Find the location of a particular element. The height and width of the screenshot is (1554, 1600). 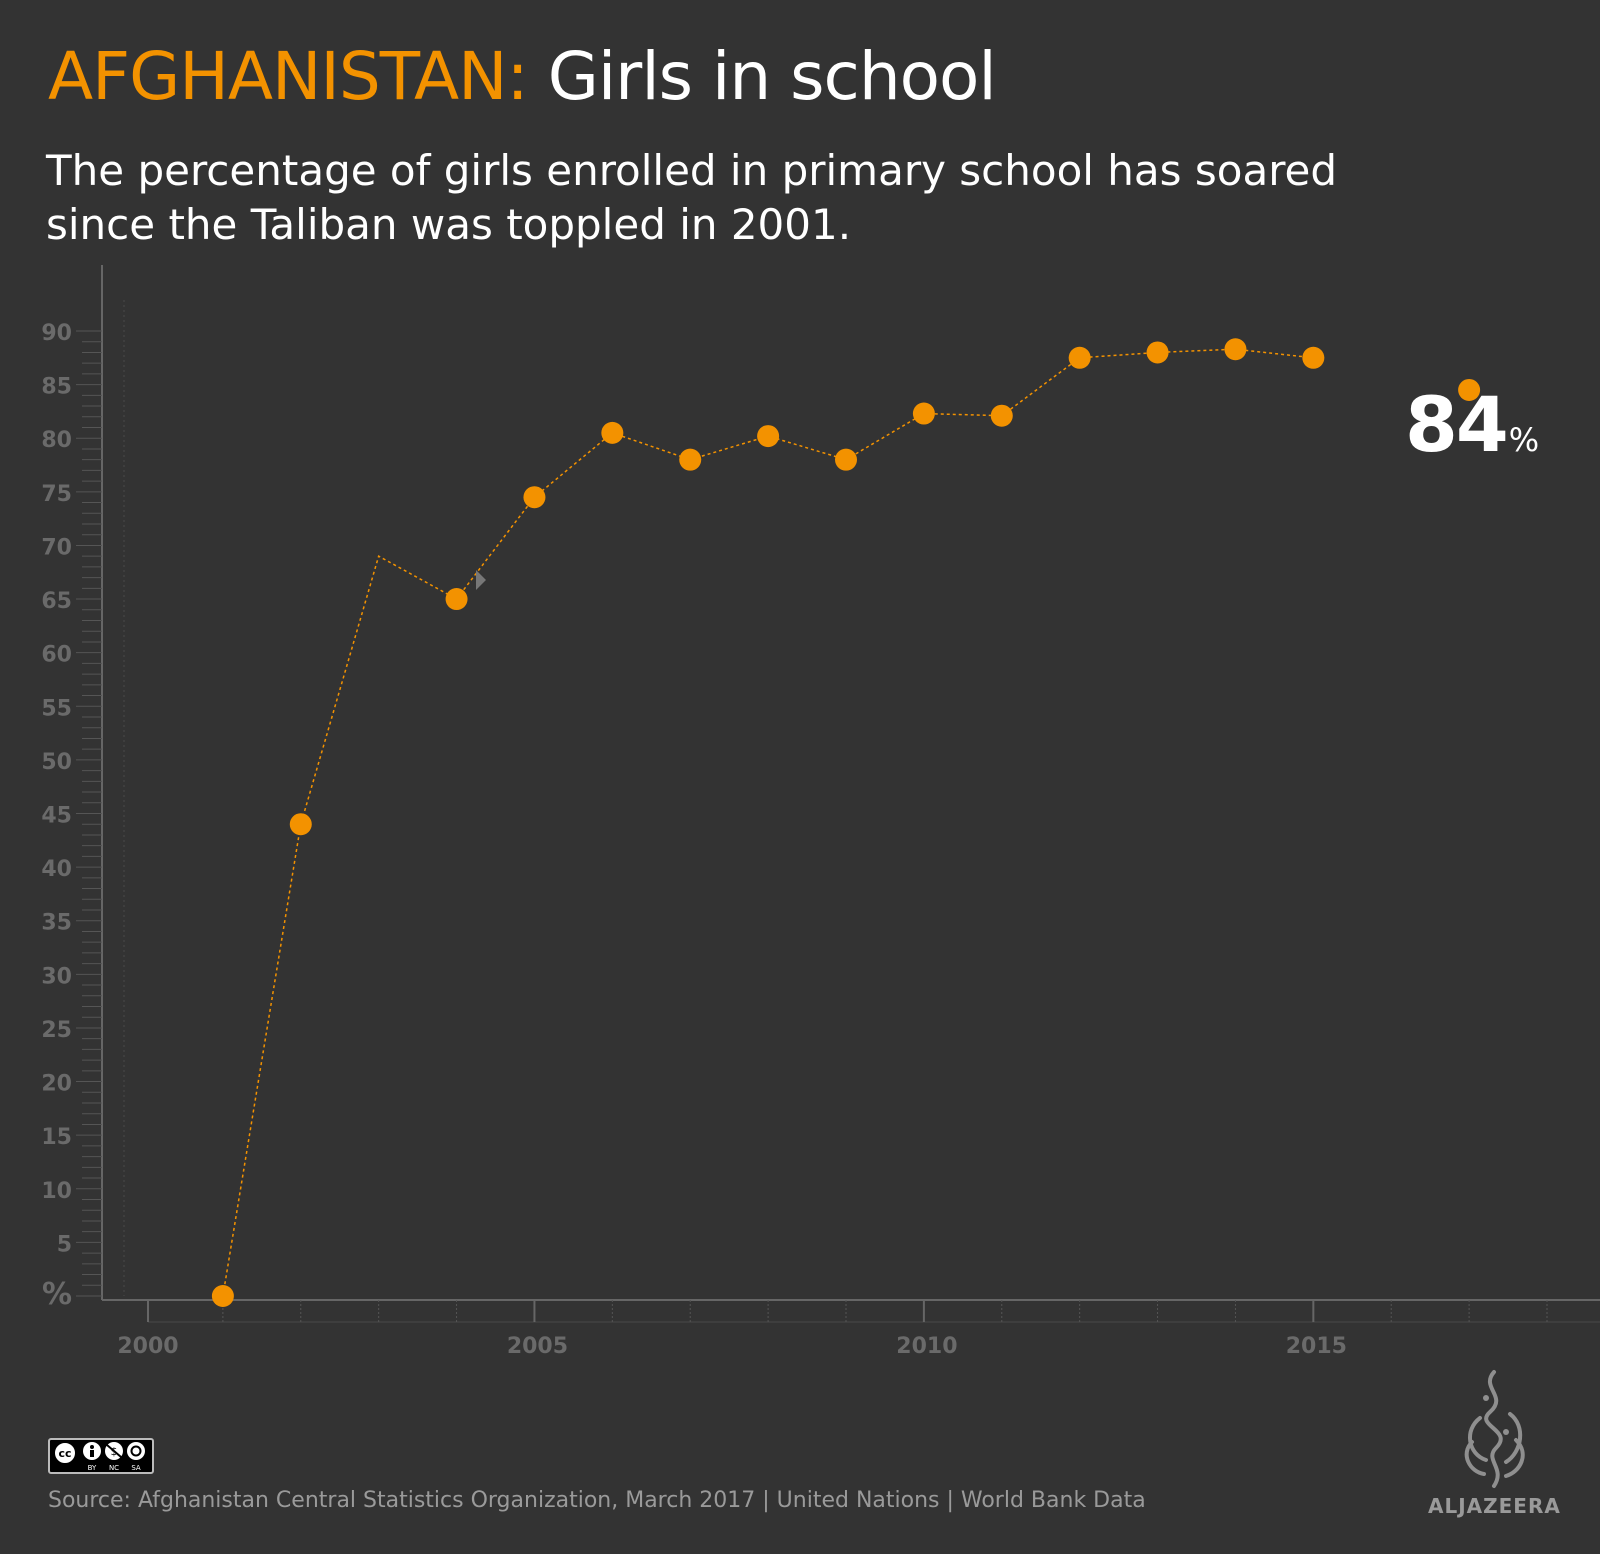

cc-label-sa: SA is located at coordinates (136, 1468).